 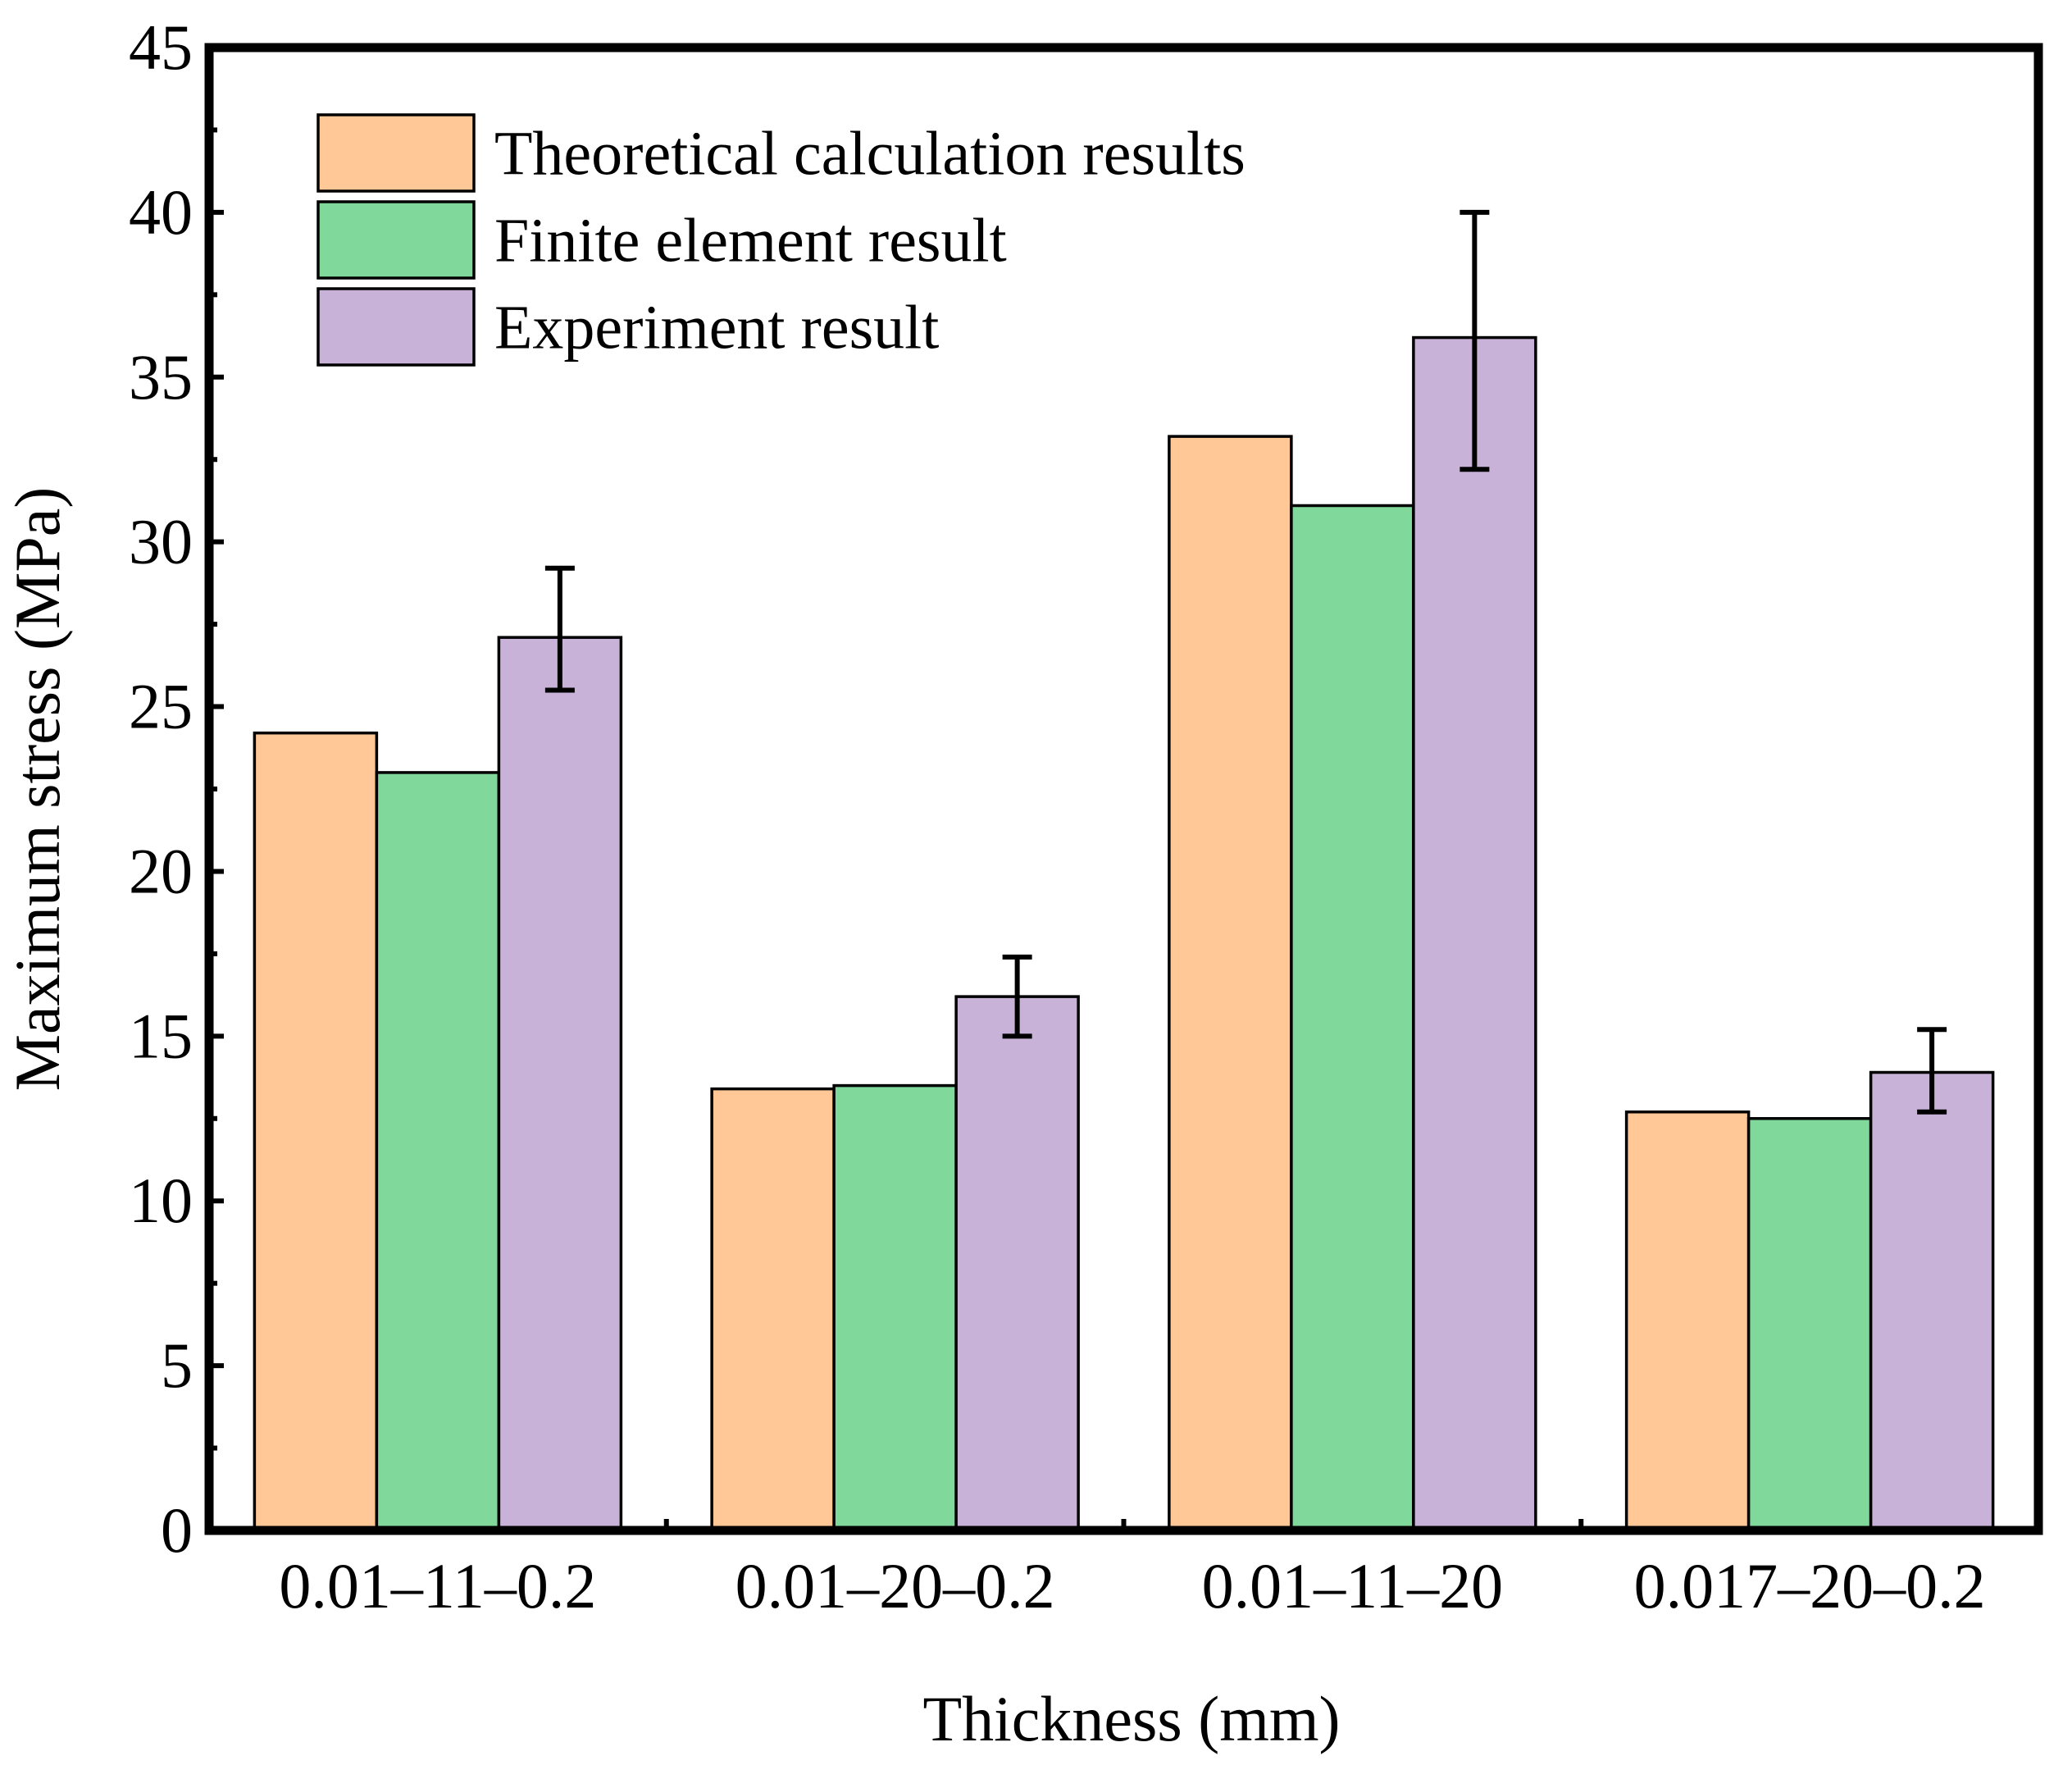 I want to click on x-tick-label-3: 0.01–11–20, so click(x=1353, y=1585).